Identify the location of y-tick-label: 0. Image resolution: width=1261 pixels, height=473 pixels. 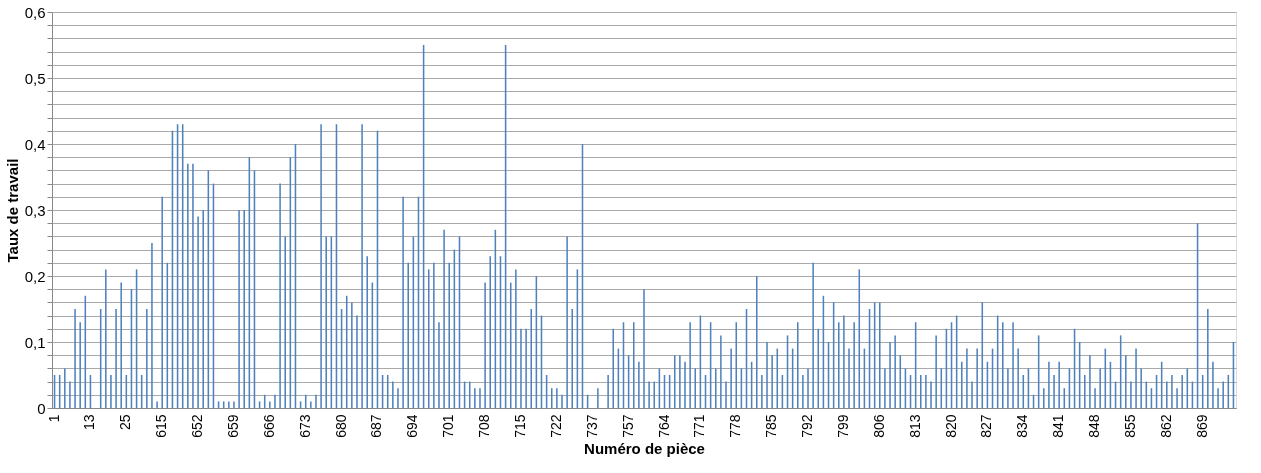
(41, 408).